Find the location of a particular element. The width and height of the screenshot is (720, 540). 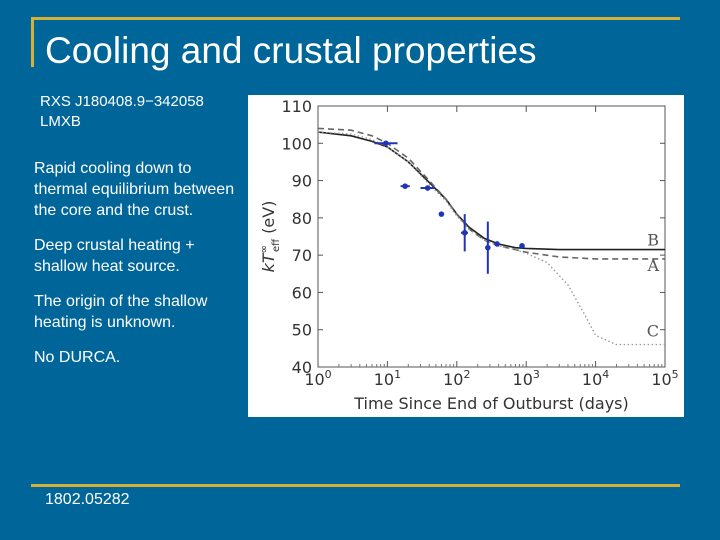

series-B-line is located at coordinates (491, 191).